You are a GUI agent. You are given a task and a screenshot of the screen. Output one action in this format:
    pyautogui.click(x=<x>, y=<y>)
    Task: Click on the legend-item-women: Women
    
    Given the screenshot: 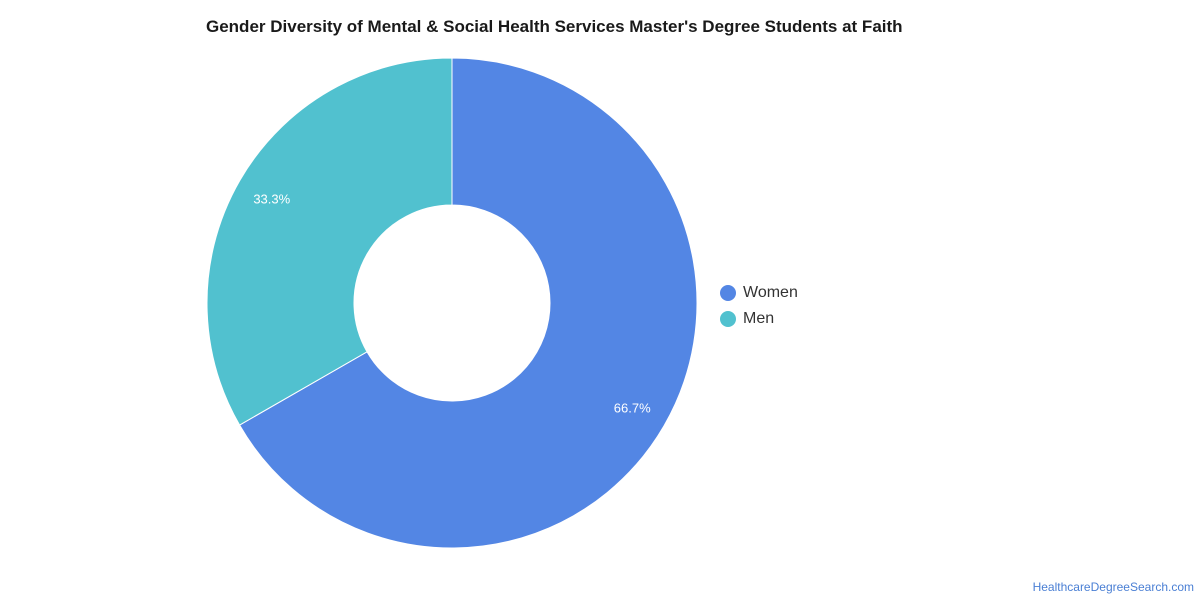 What is the action you would take?
    pyautogui.click(x=759, y=293)
    